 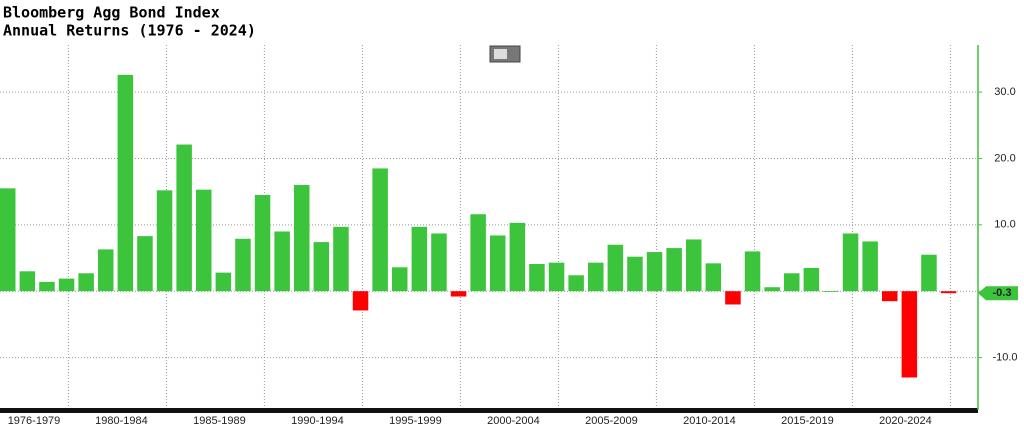 What do you see at coordinates (807, 421) in the screenshot?
I see `x-tick-label: 2015-2019` at bounding box center [807, 421].